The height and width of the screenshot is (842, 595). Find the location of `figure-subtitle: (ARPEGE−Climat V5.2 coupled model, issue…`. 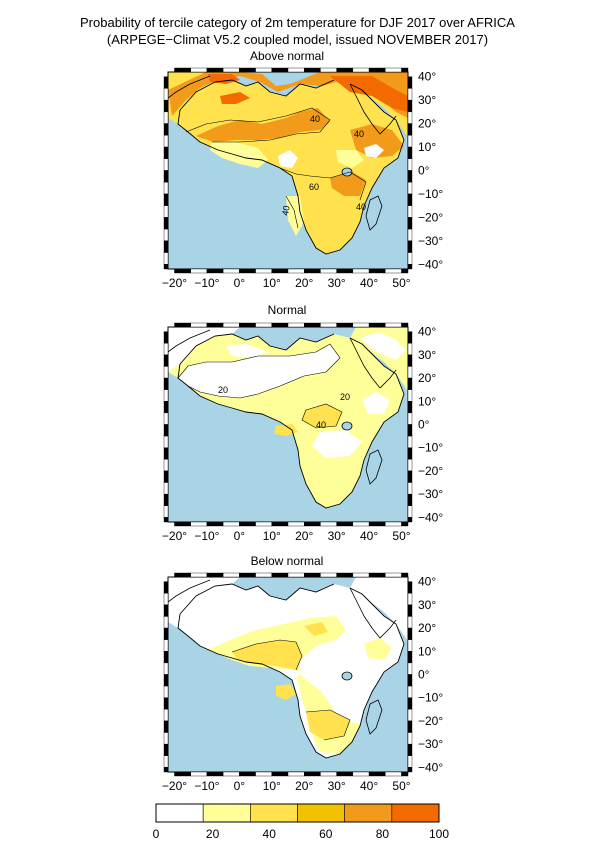

figure-subtitle: (ARPEGE−Climat V5.2 coupled model, issue… is located at coordinates (297, 39).